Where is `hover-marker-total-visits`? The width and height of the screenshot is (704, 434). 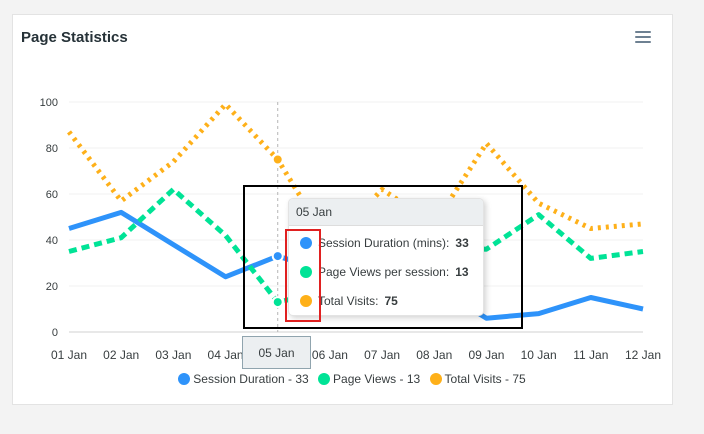 hover-marker-total-visits is located at coordinates (277, 159).